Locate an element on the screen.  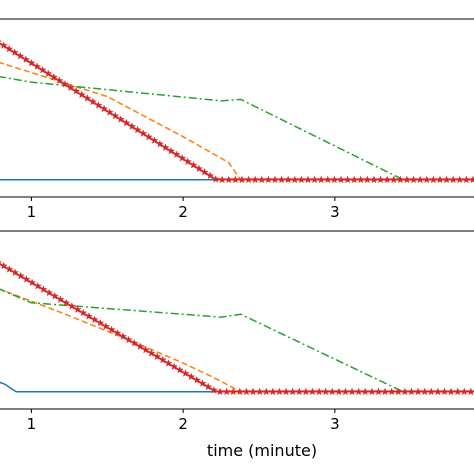
x-axis-label: time (minute) is located at coordinates (262, 450).